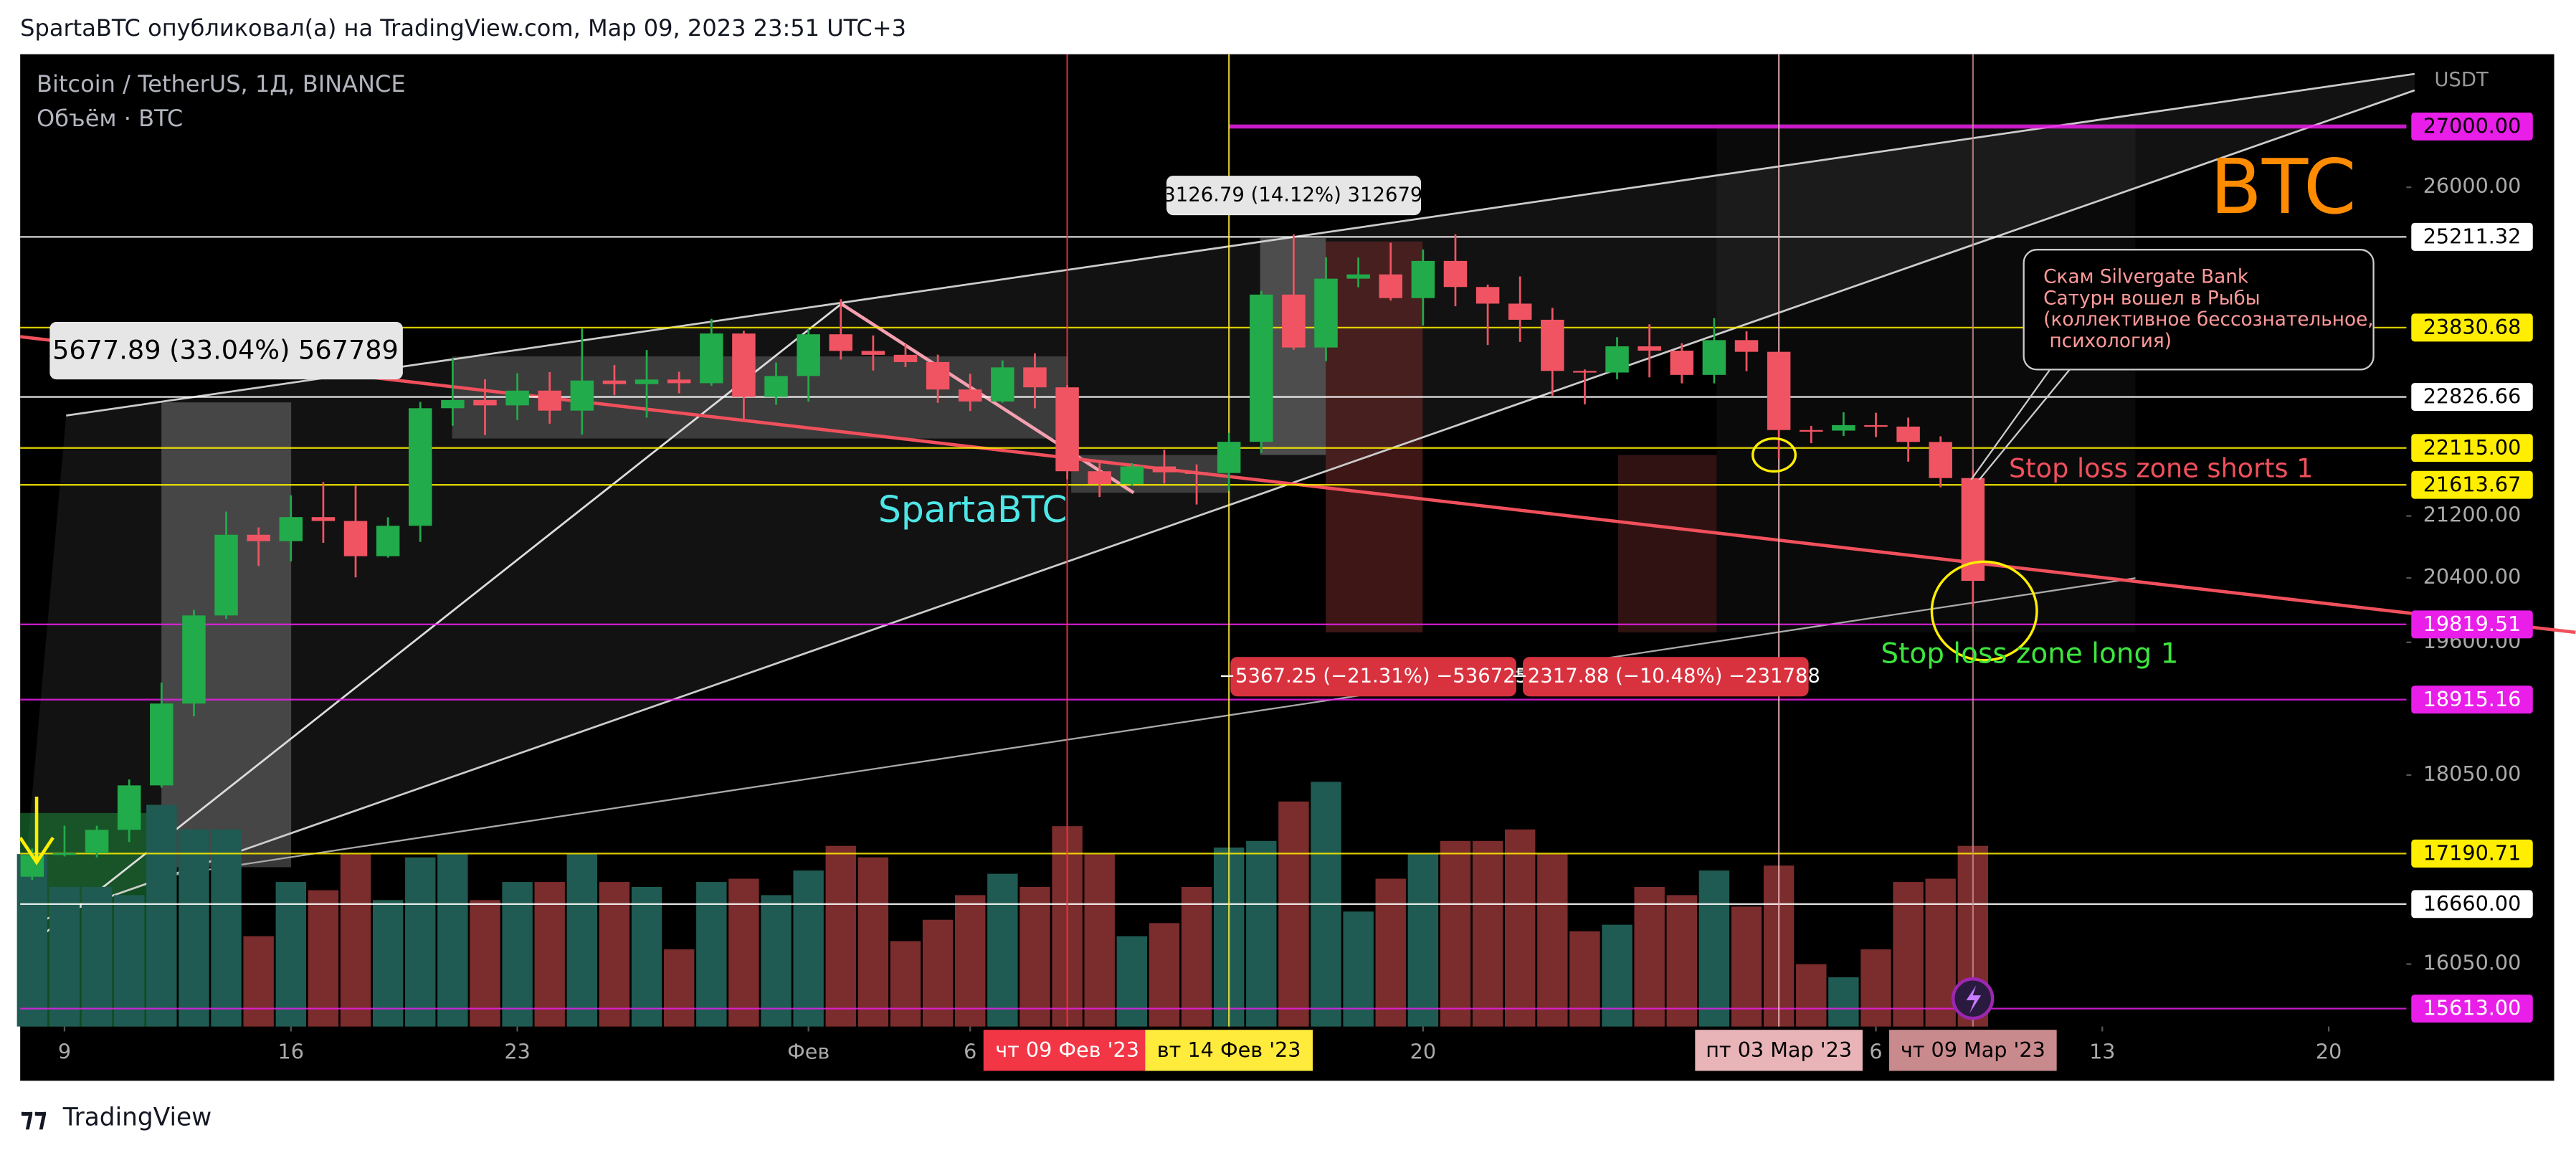  What do you see at coordinates (37, 830) in the screenshot?
I see `arrow-icon` at bounding box center [37, 830].